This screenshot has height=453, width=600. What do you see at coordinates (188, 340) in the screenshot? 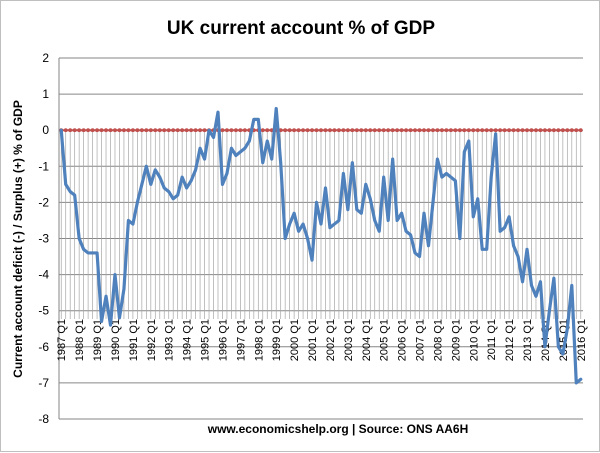
I see `x-tick-label: 1994 Q1` at bounding box center [188, 340].